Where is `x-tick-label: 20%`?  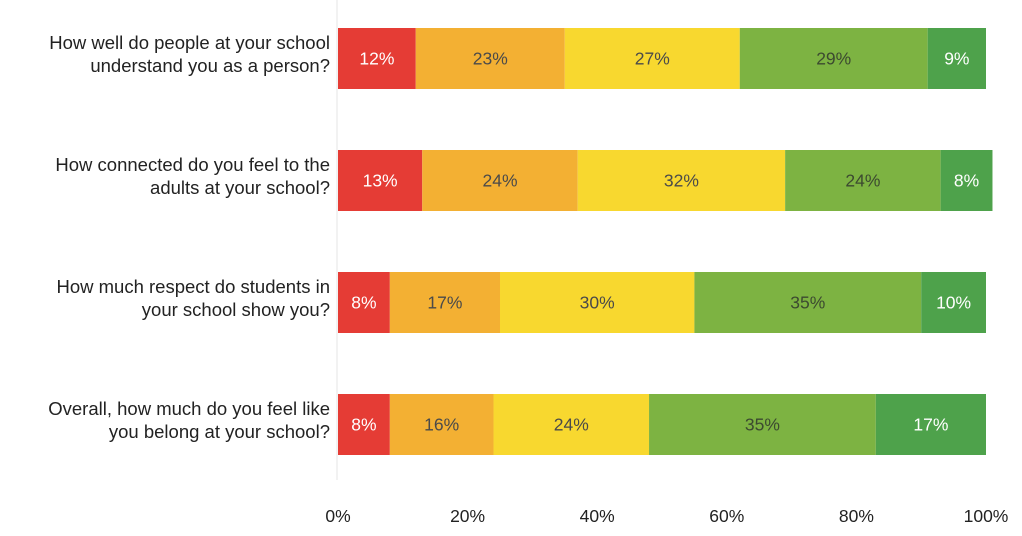 x-tick-label: 20% is located at coordinates (467, 516).